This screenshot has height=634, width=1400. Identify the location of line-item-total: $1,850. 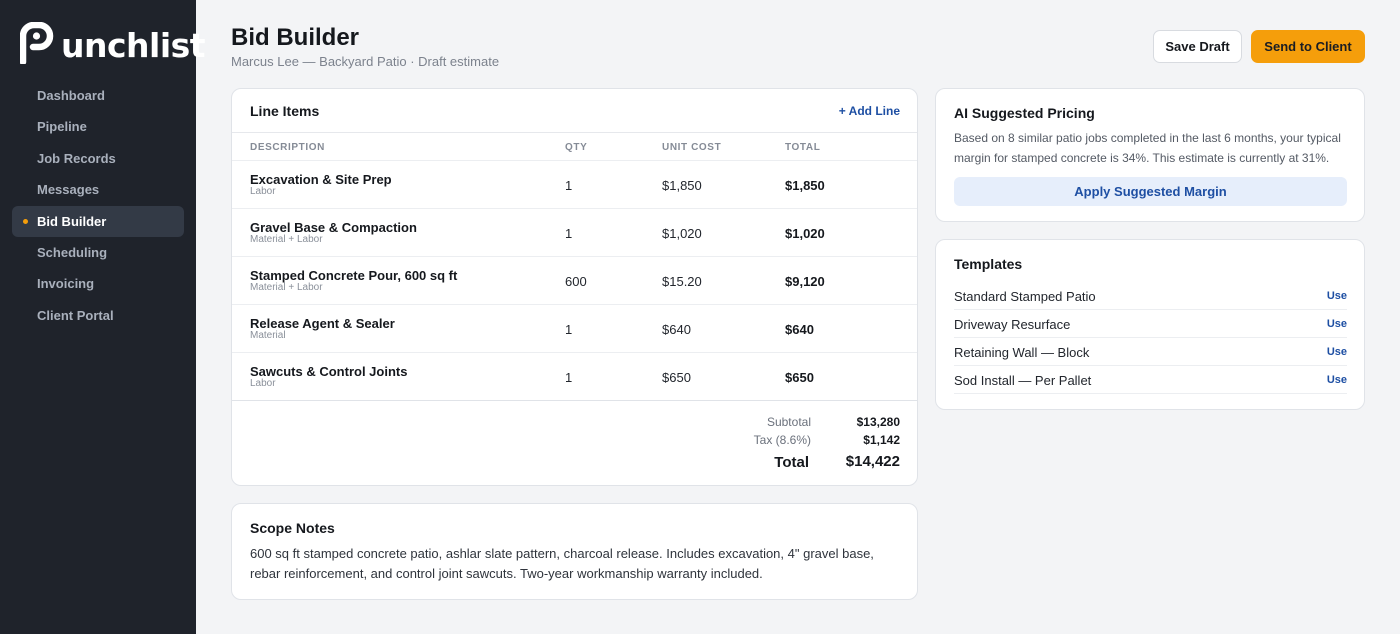
(805, 185).